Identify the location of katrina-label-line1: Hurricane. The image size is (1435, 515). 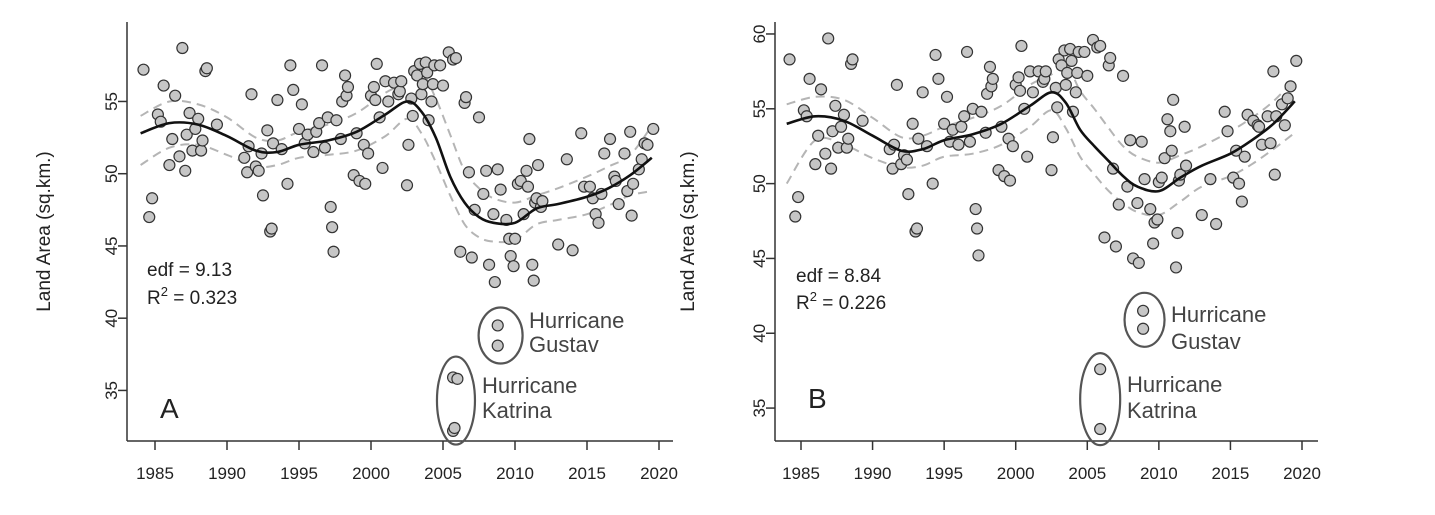
(1174, 384).